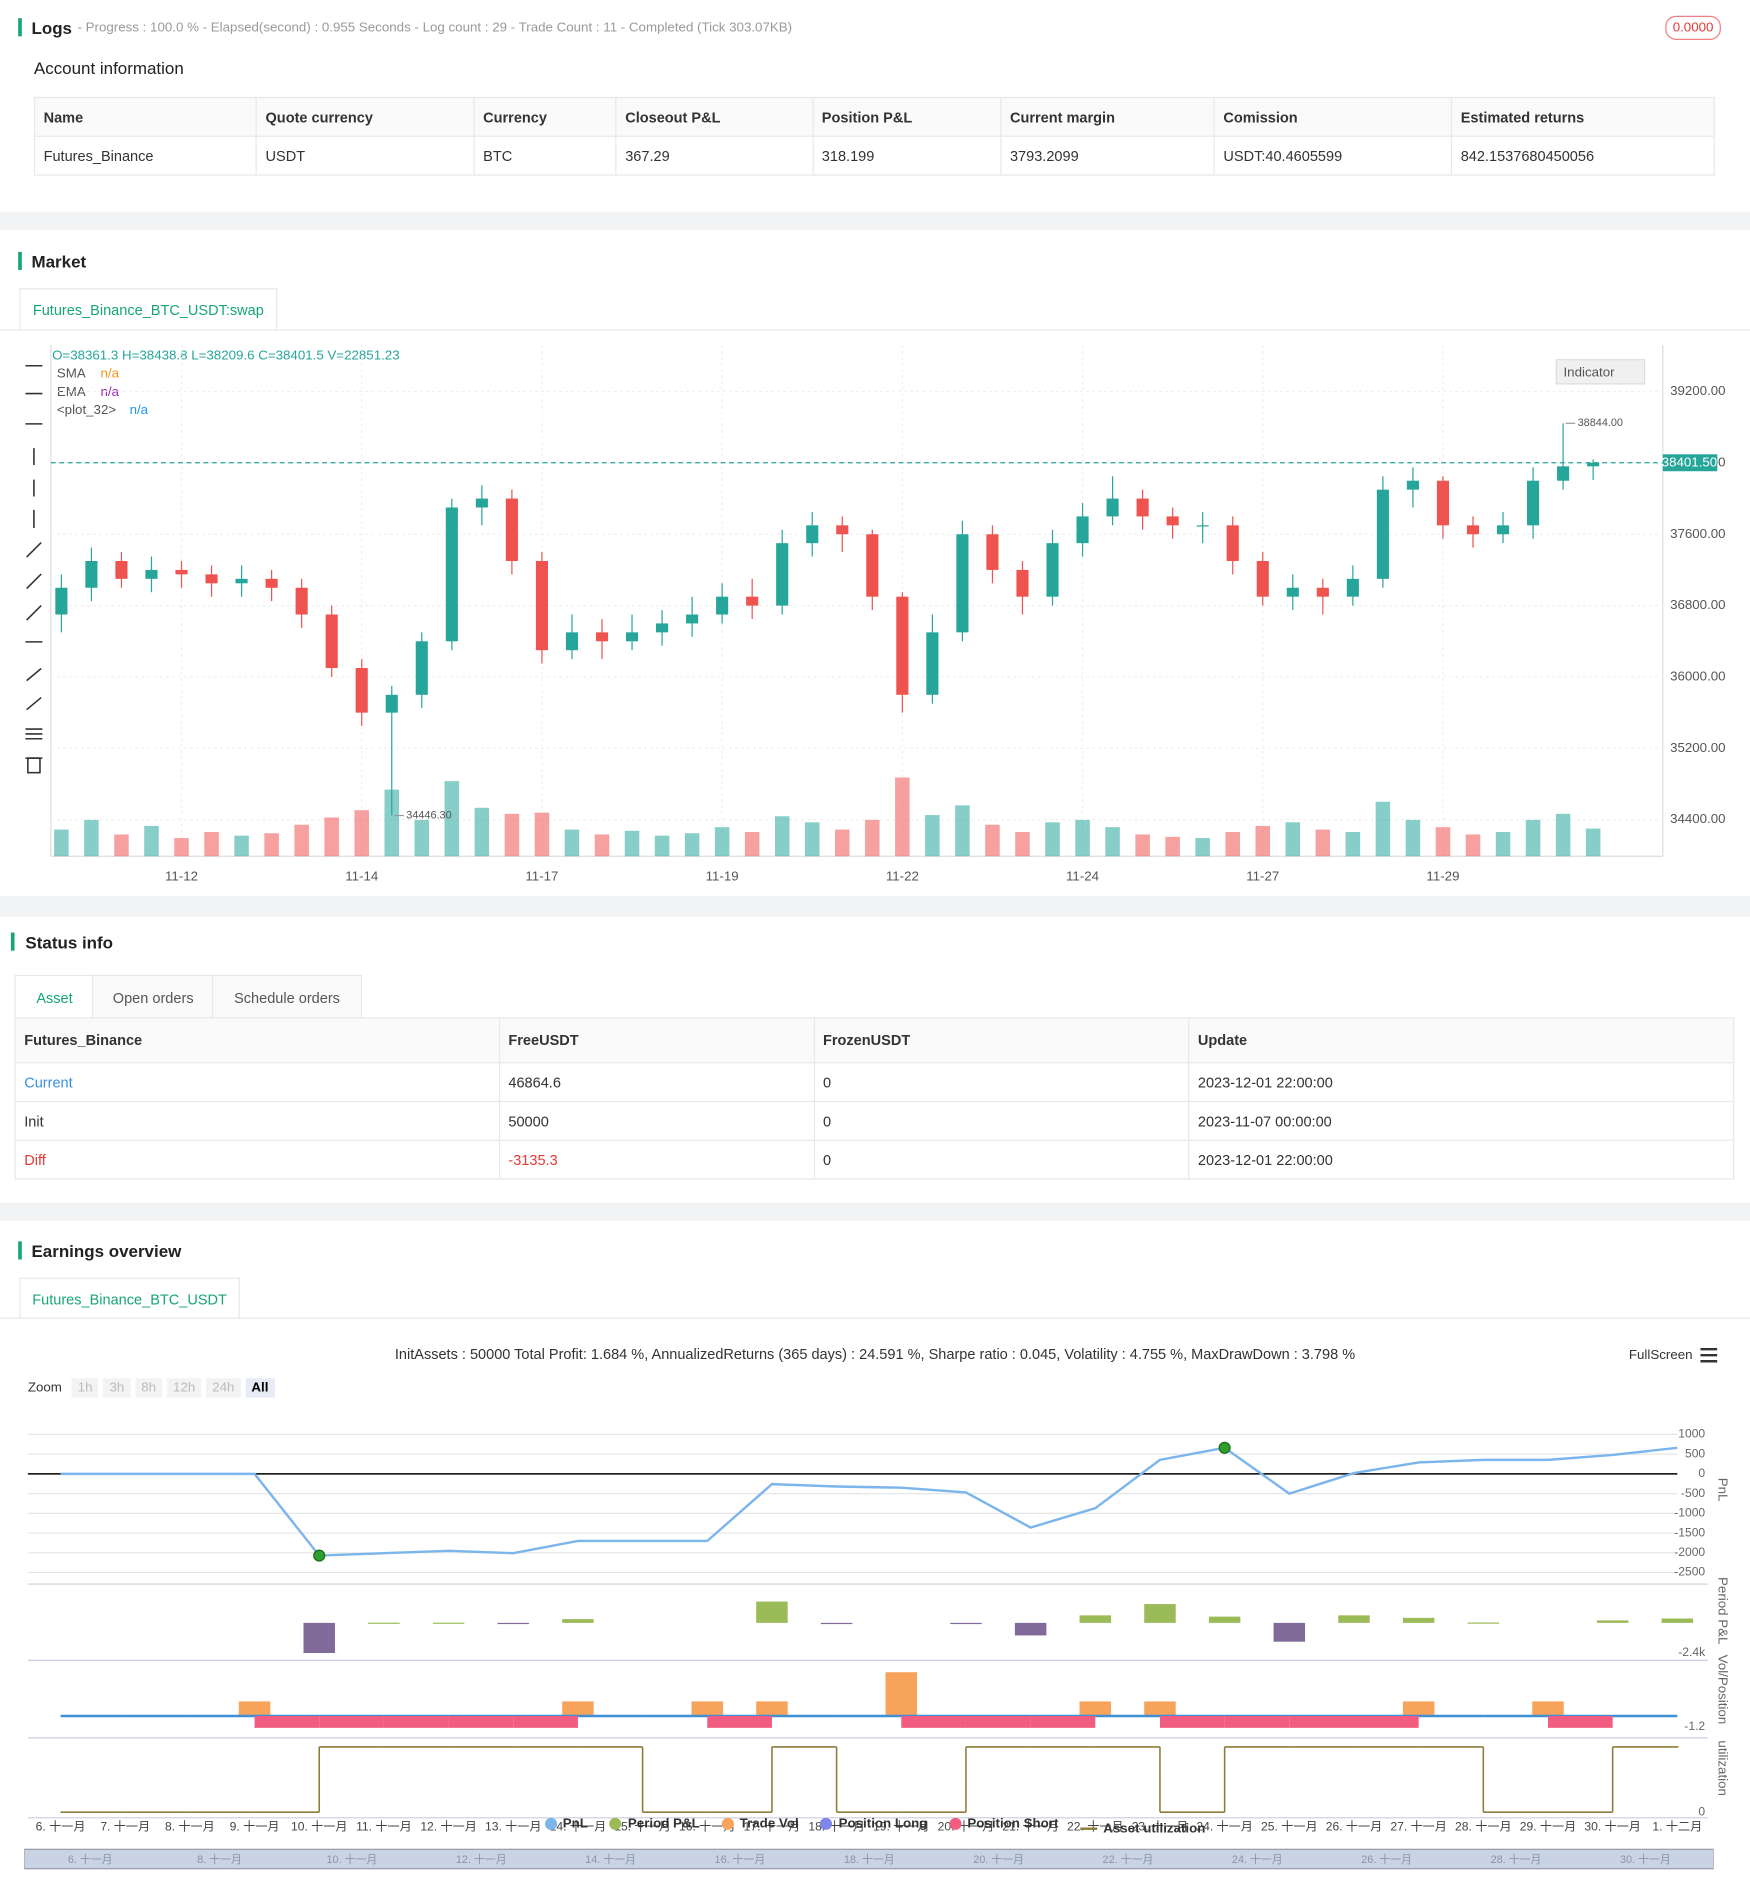 The image size is (1750, 1899). Describe the element at coordinates (287, 996) in the screenshot. I see `status-tab: Schedule orders` at that location.